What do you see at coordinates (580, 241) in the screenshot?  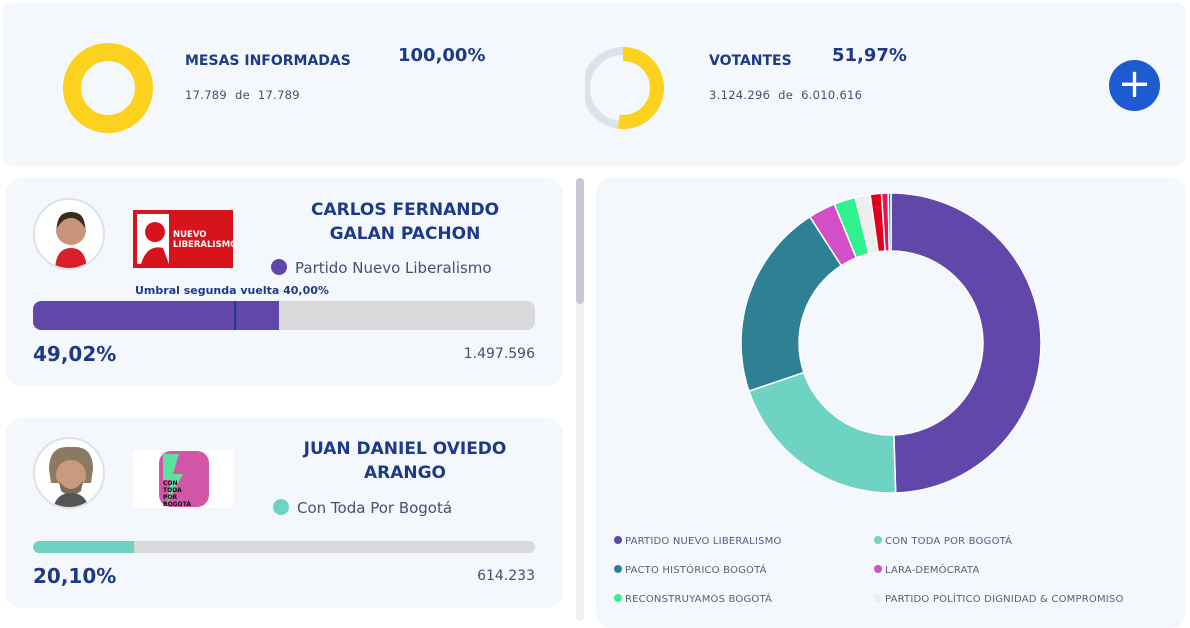 I see `scrollbar-thumb` at bounding box center [580, 241].